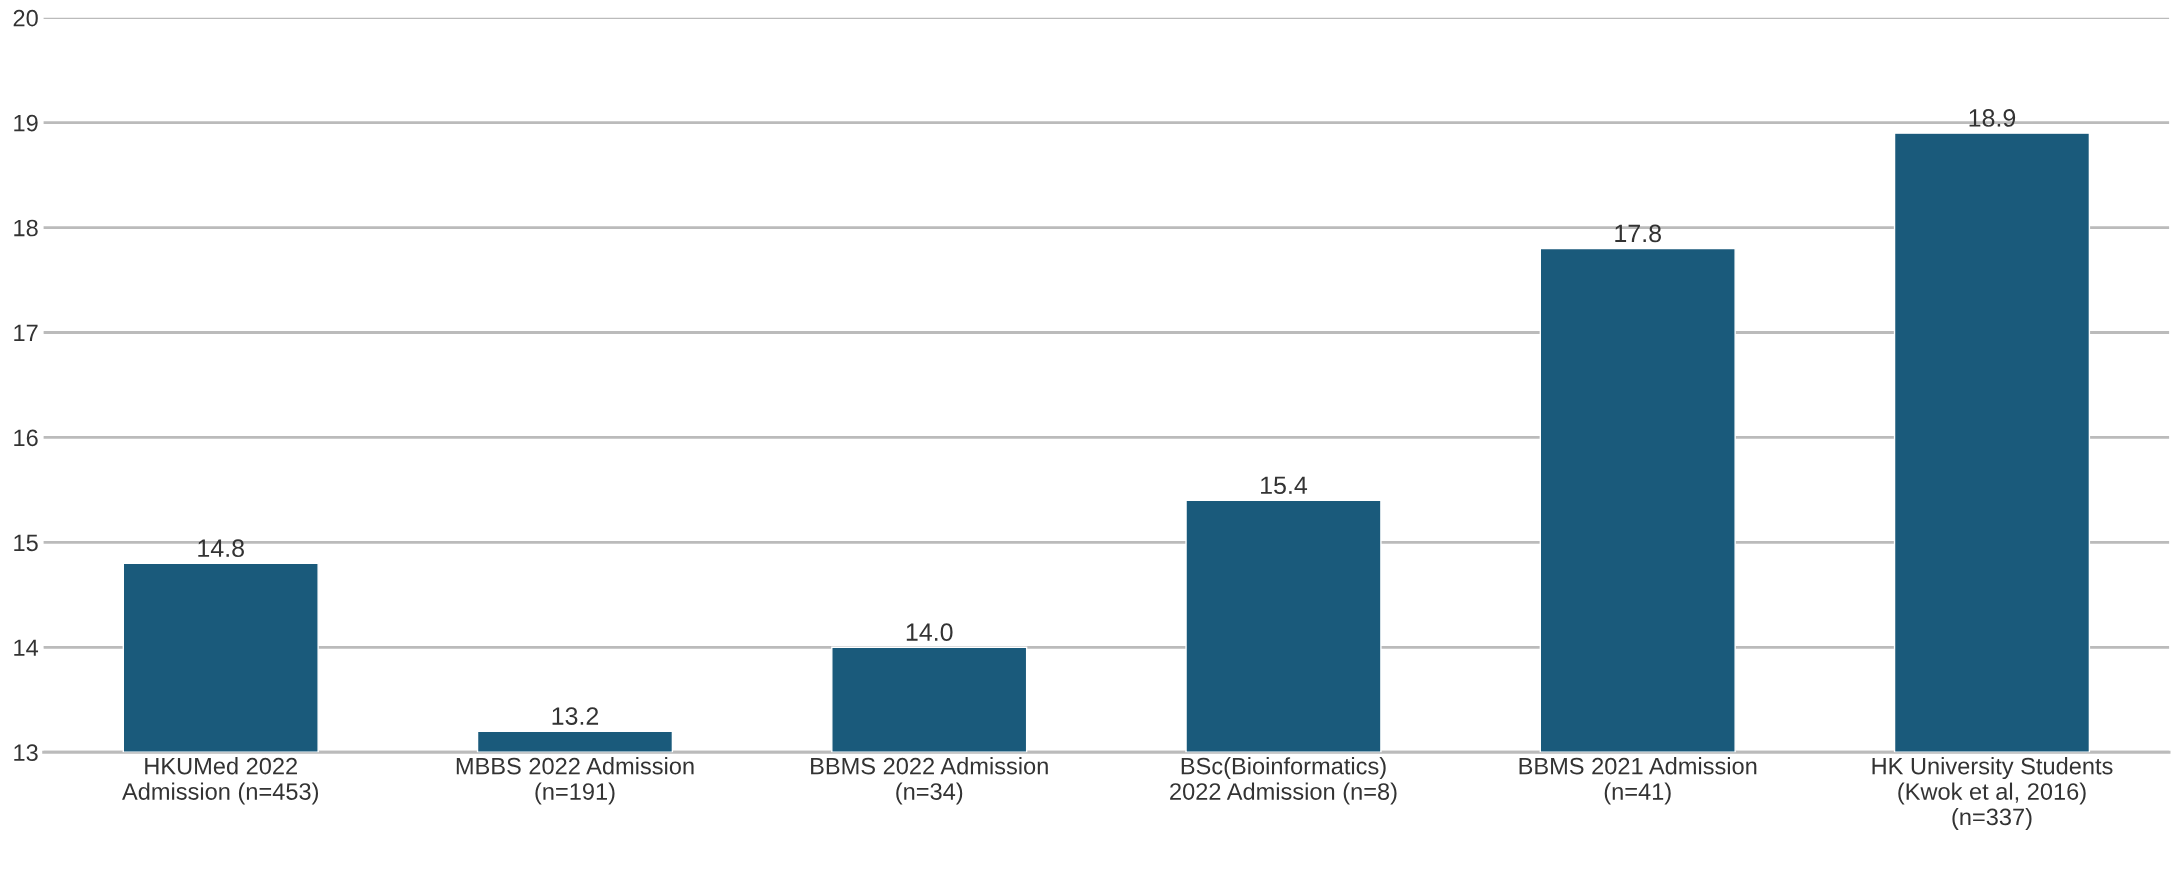  Describe the element at coordinates (929, 632) in the screenshot. I see `data-label: 14.0` at that location.